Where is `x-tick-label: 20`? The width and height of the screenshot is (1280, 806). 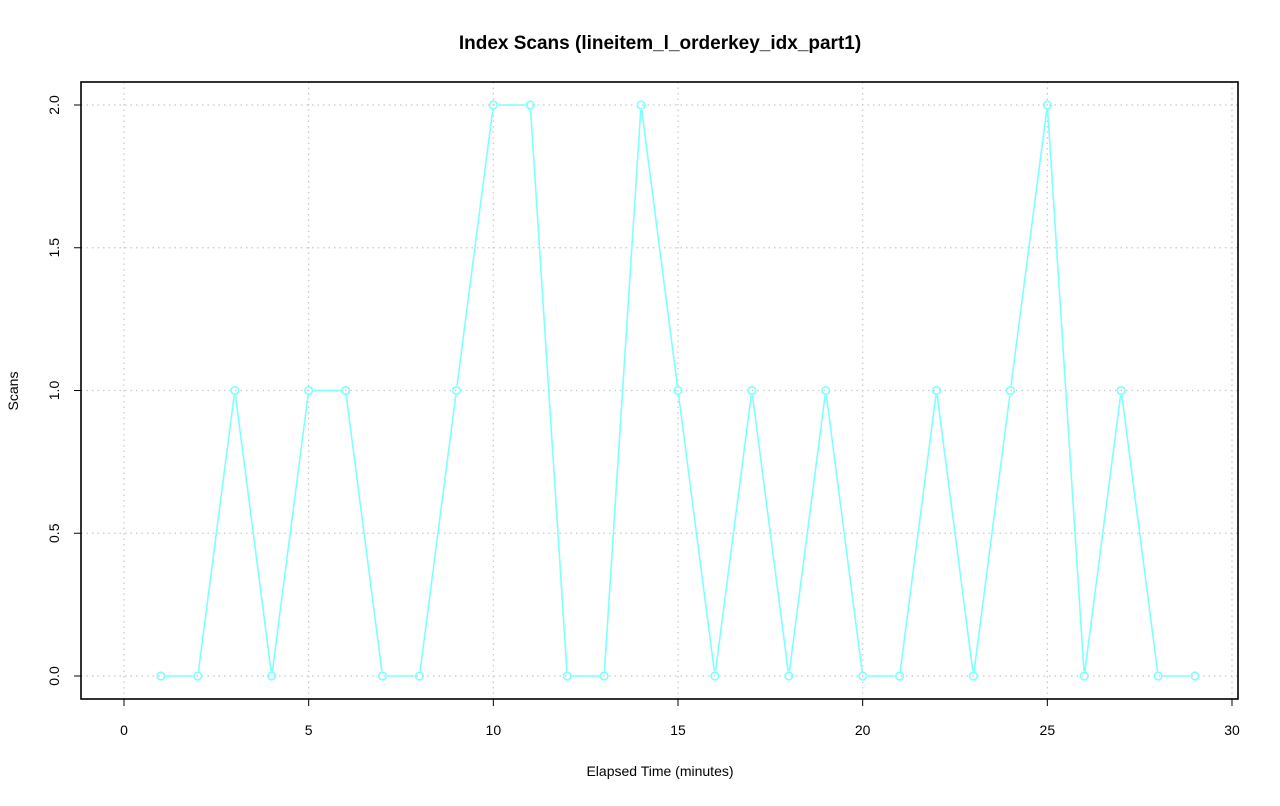
x-tick-label: 20 is located at coordinates (863, 730).